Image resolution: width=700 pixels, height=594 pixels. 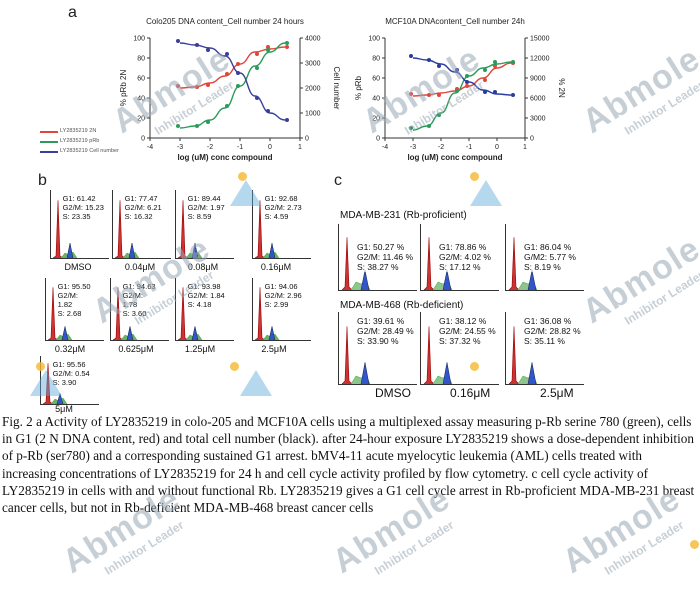 What do you see at coordinates (141, 59) in the screenshot?
I see `y-left-tick-label: 80` at bounding box center [141, 59].